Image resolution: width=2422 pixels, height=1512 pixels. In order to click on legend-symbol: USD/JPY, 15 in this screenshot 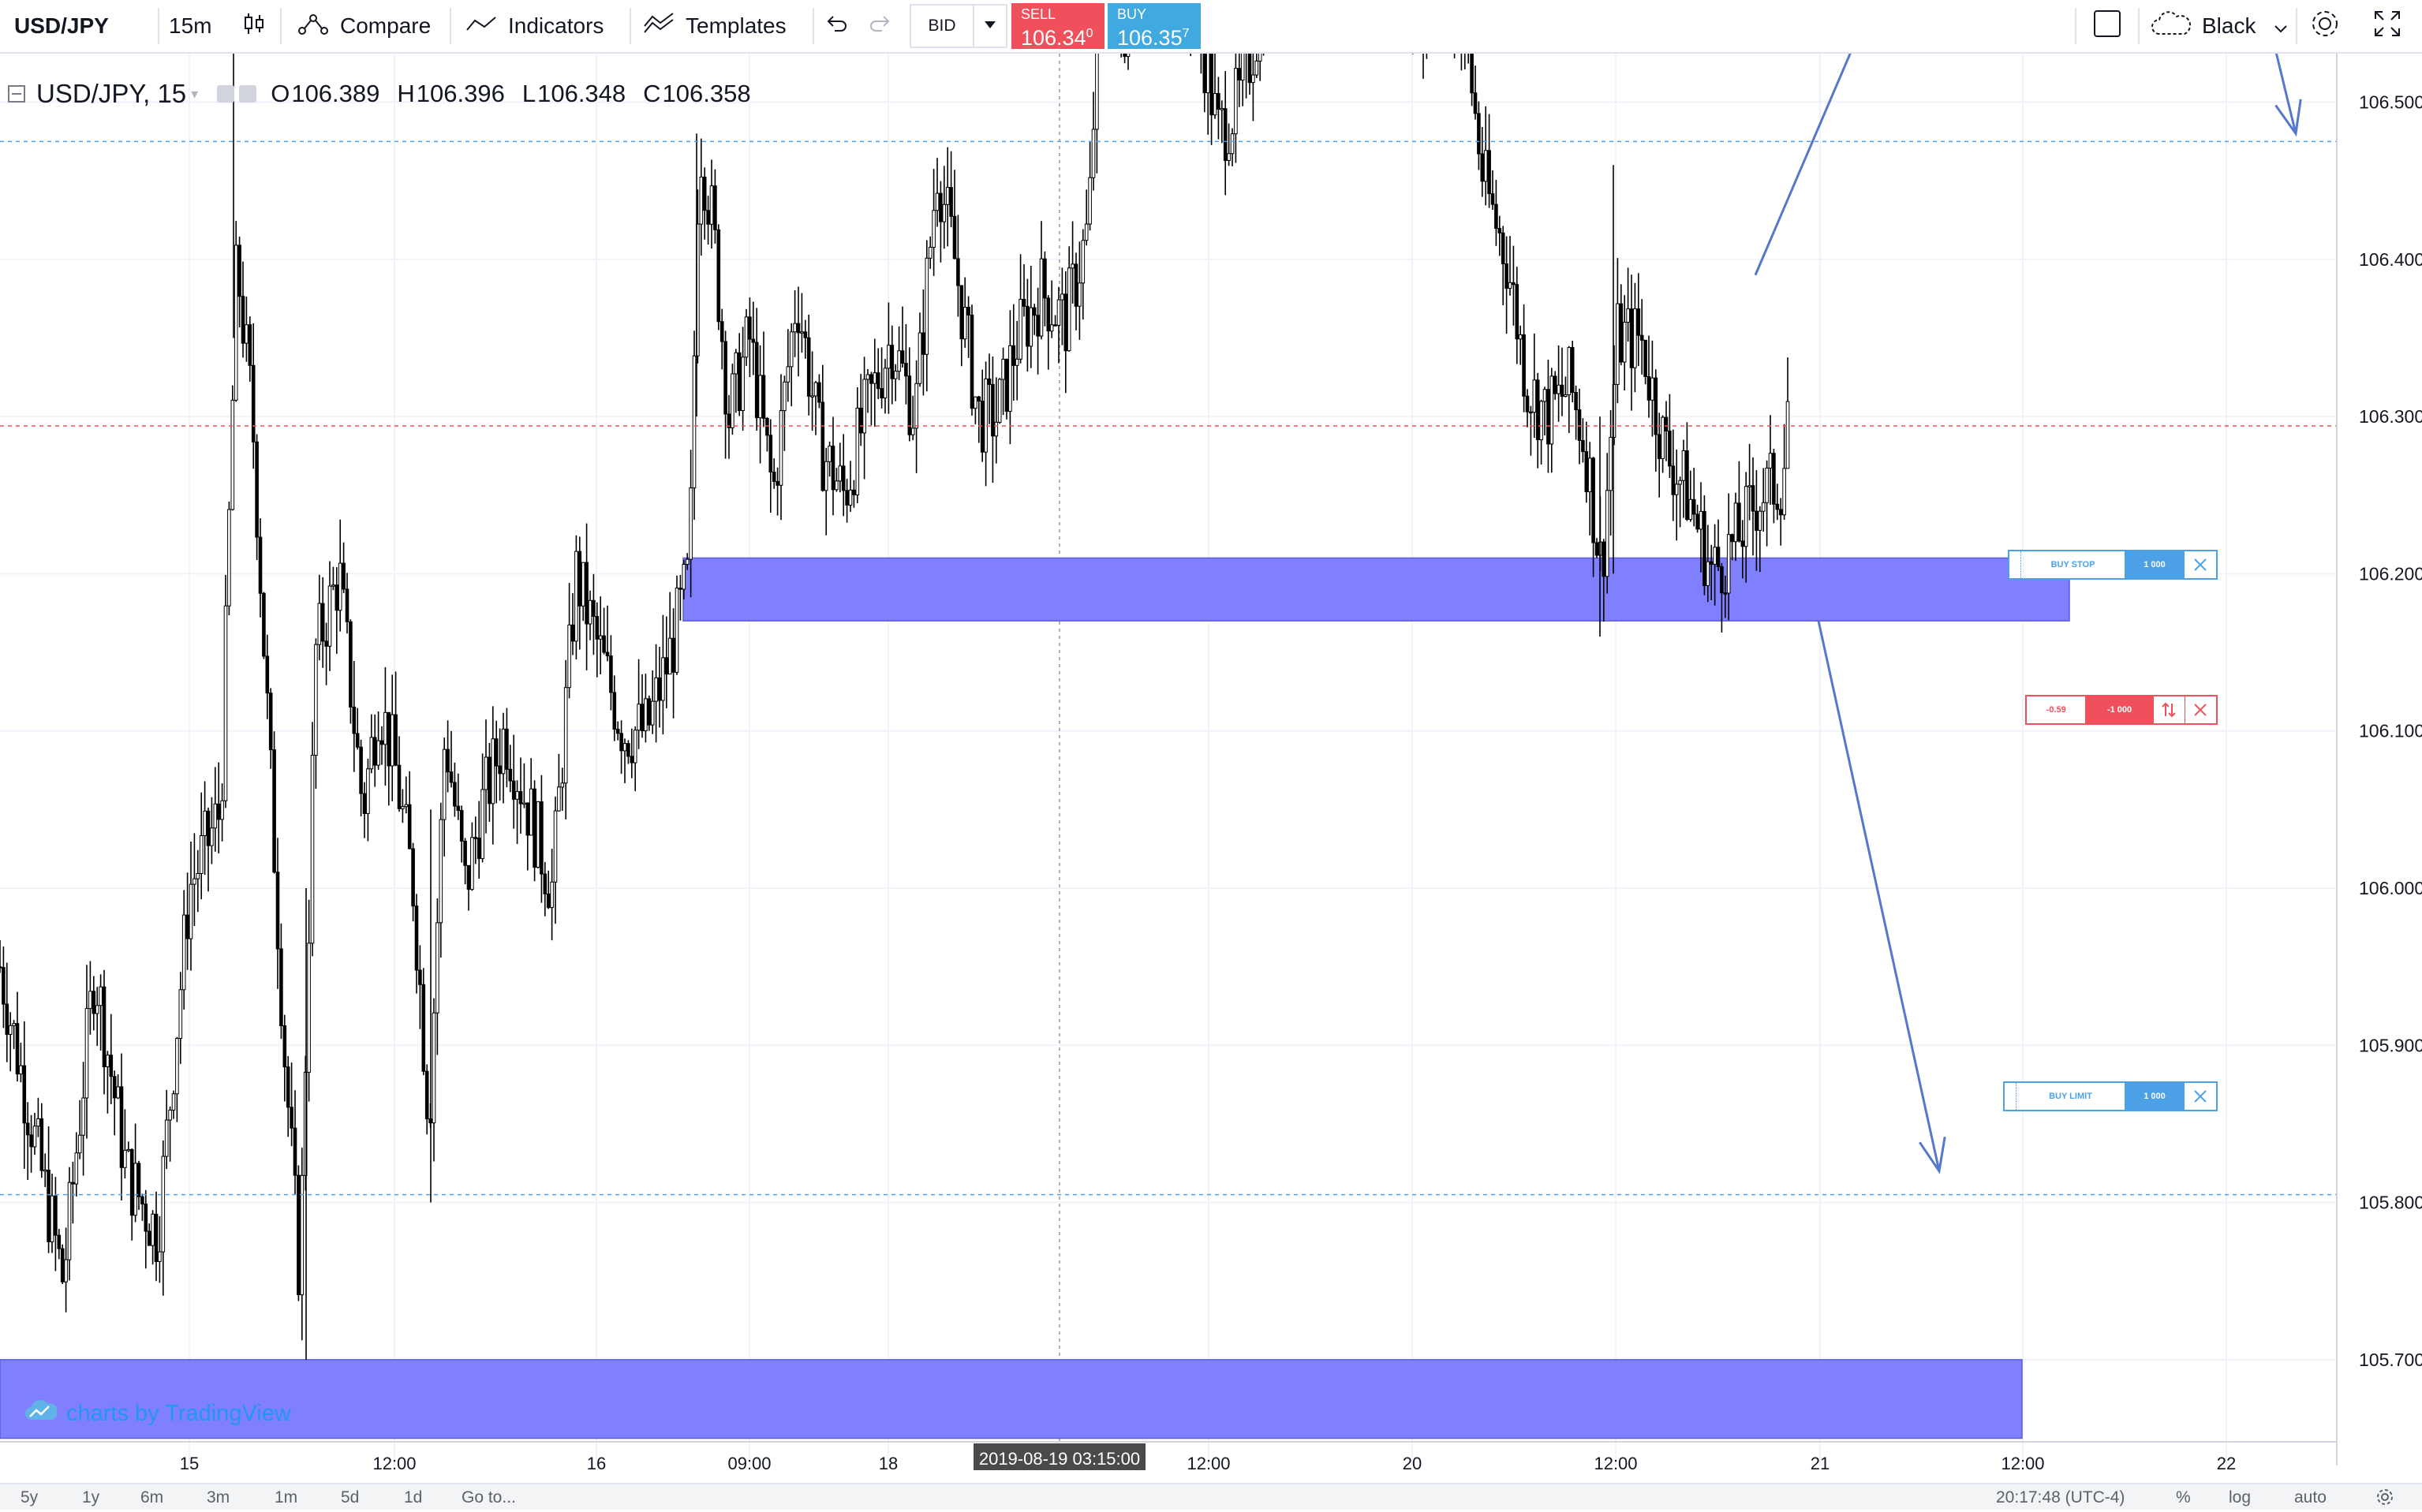, I will do `click(111, 93)`.